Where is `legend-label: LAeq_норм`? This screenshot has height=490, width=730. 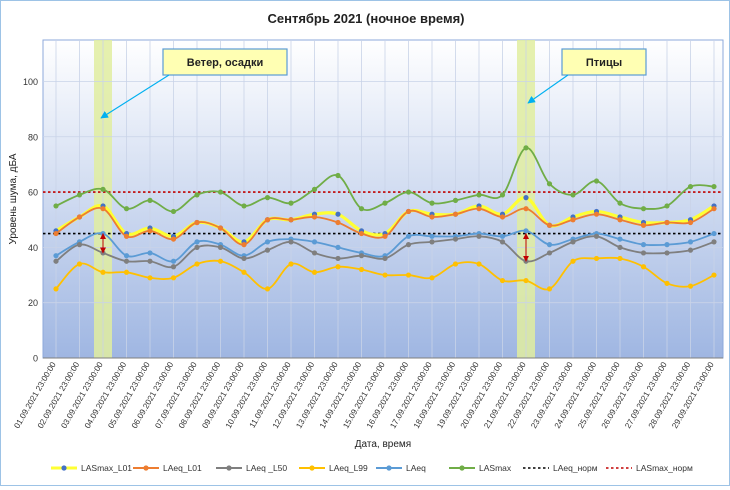
legend-label: LAeq_норм is located at coordinates (575, 468).